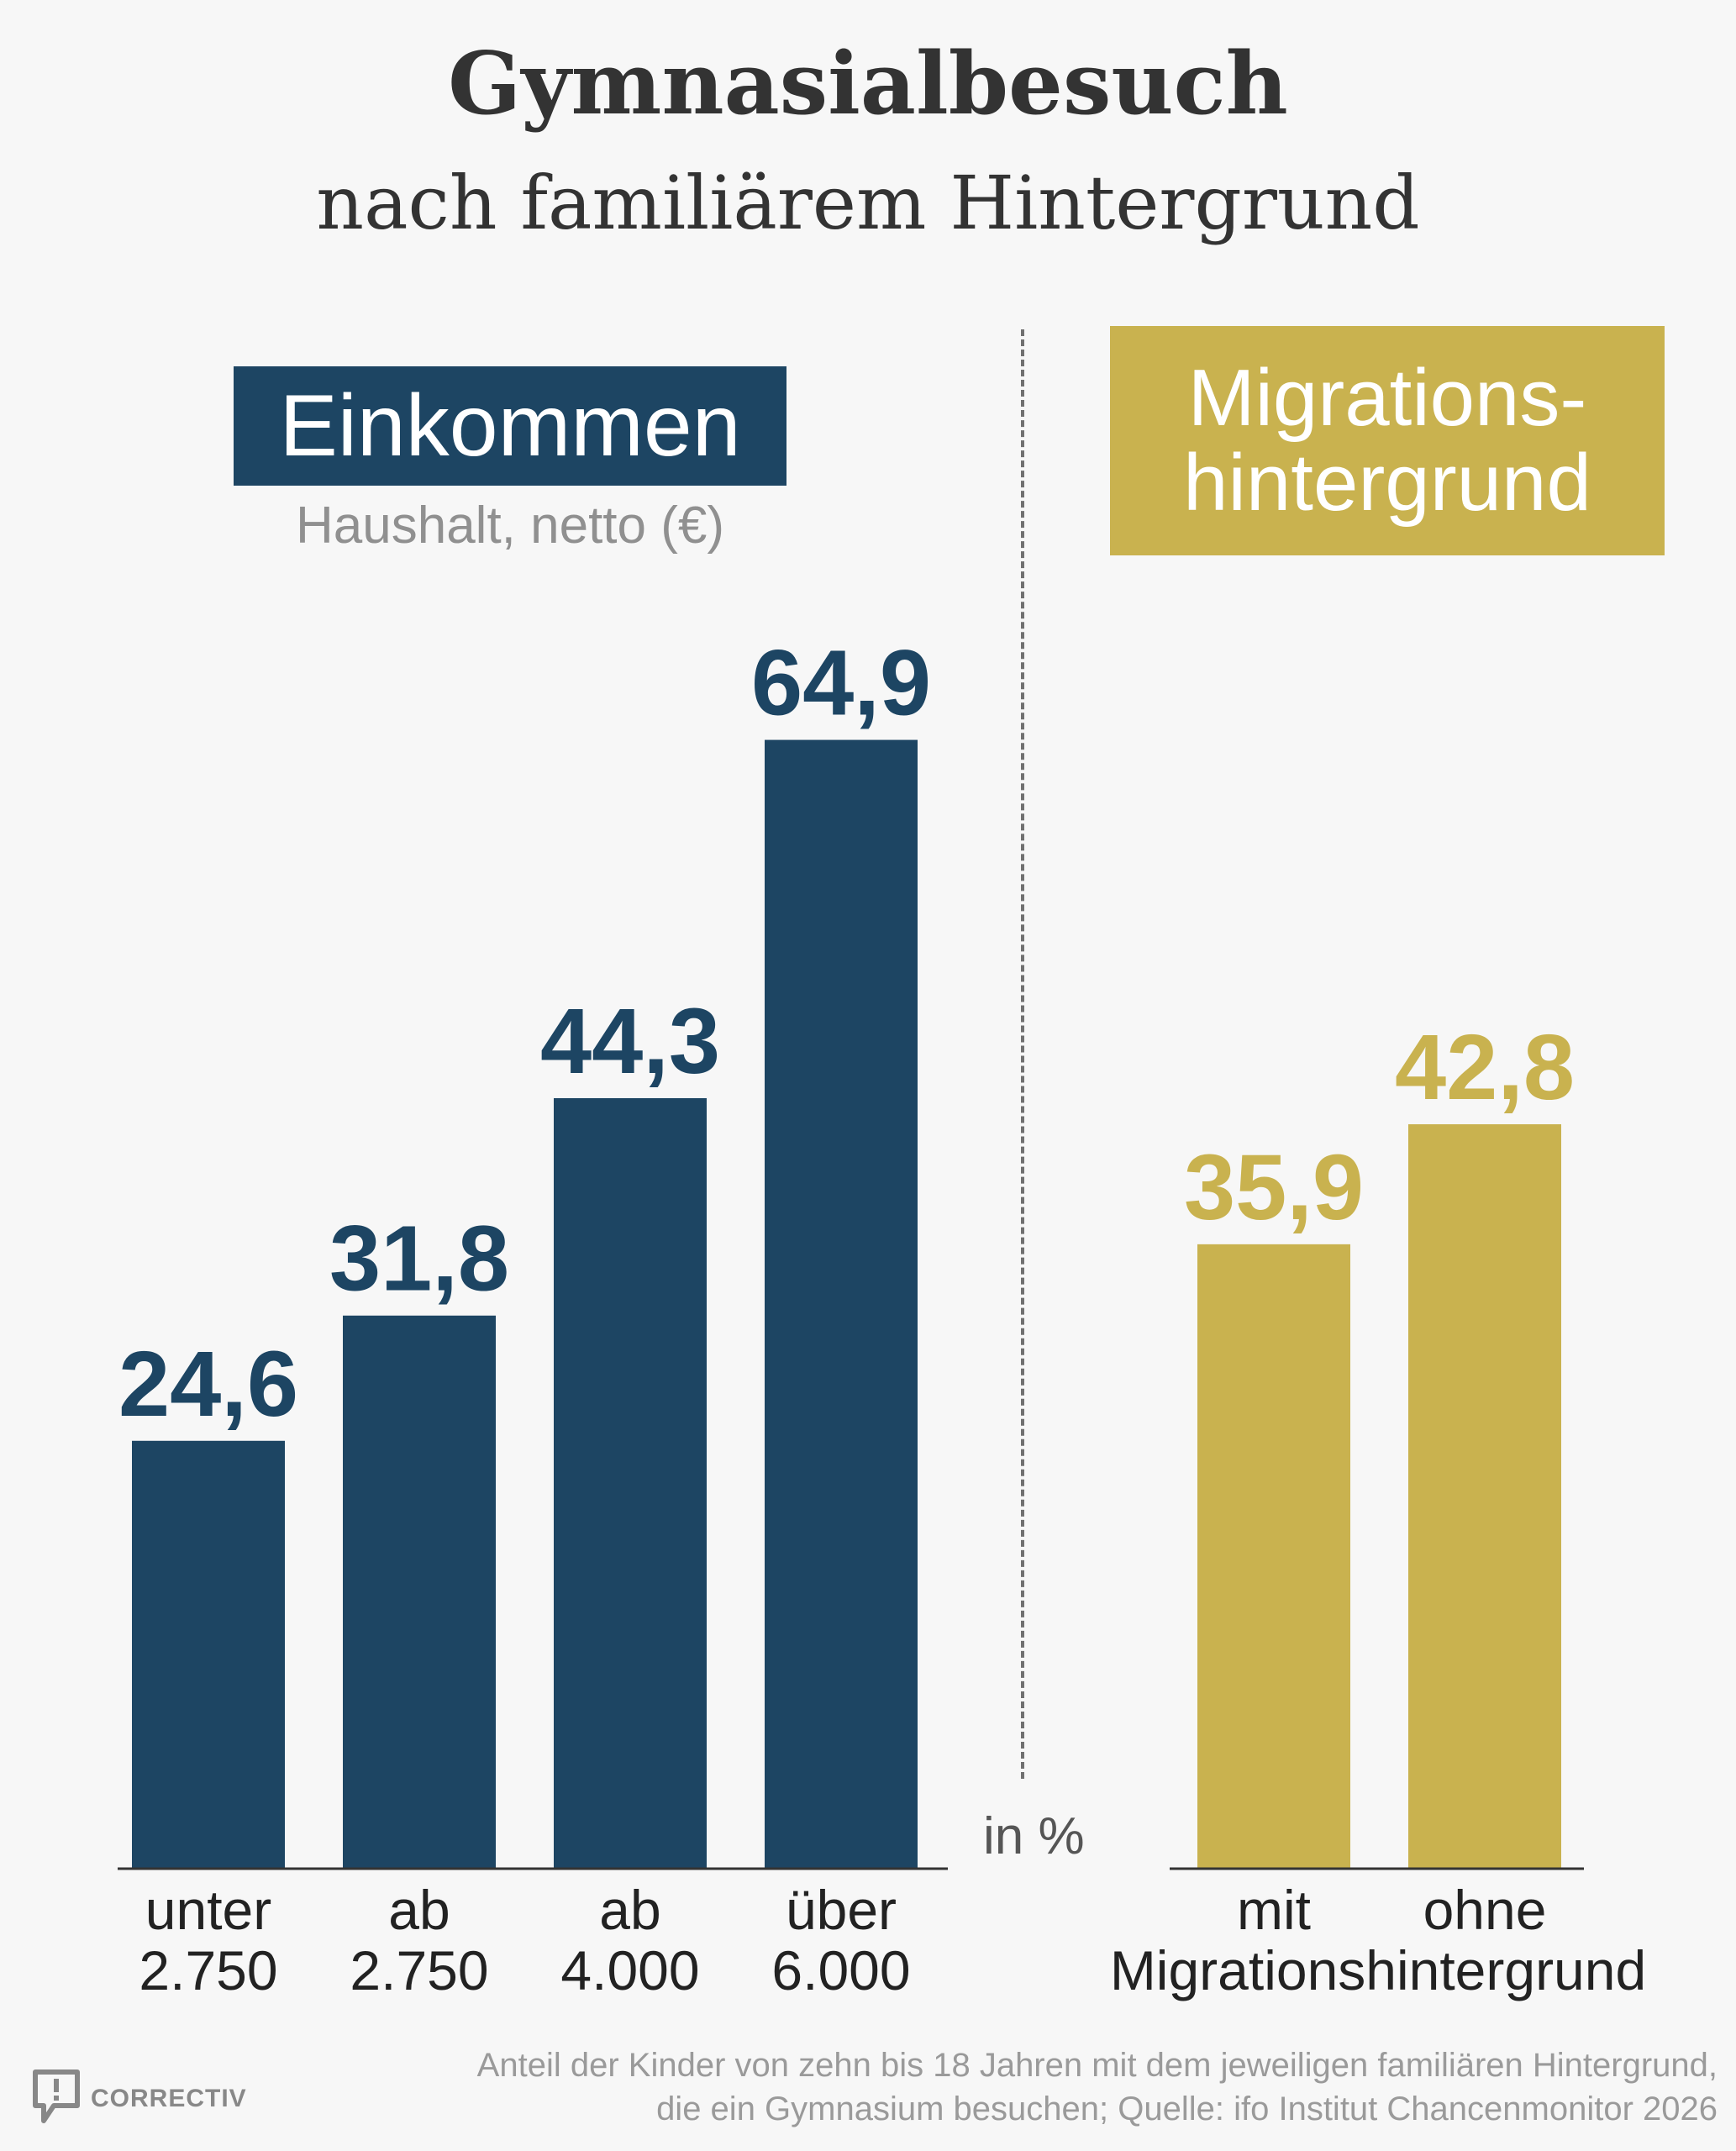 The height and width of the screenshot is (2151, 1736). I want to click on income-value-label: 64,9, so click(841, 683).